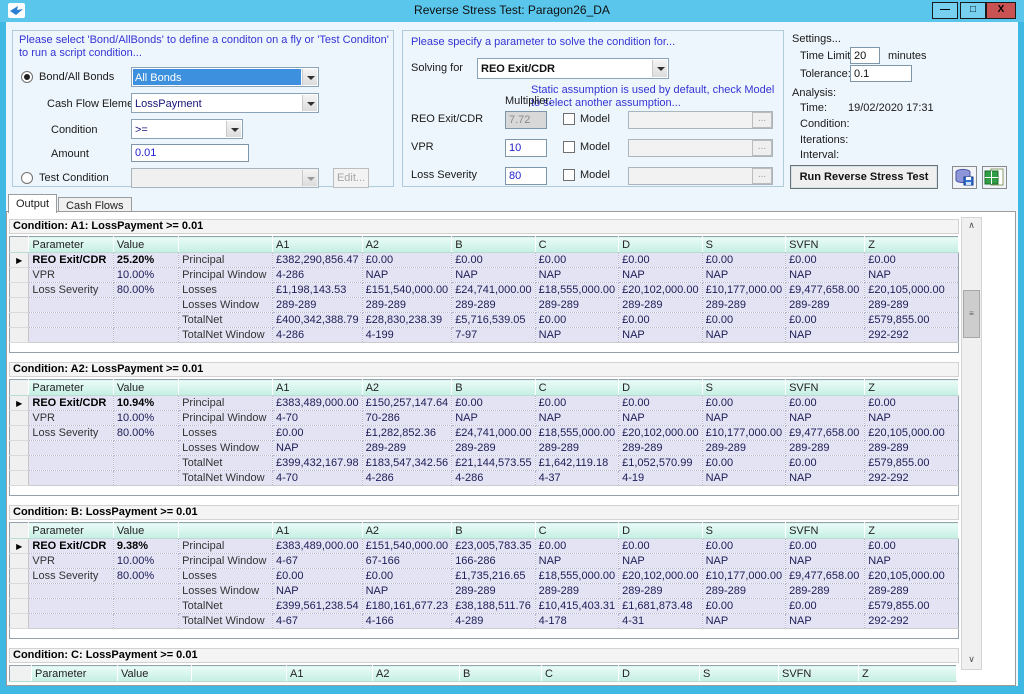  Describe the element at coordinates (526, 120) in the screenshot. I see `multiplier-input: 7.72` at that location.